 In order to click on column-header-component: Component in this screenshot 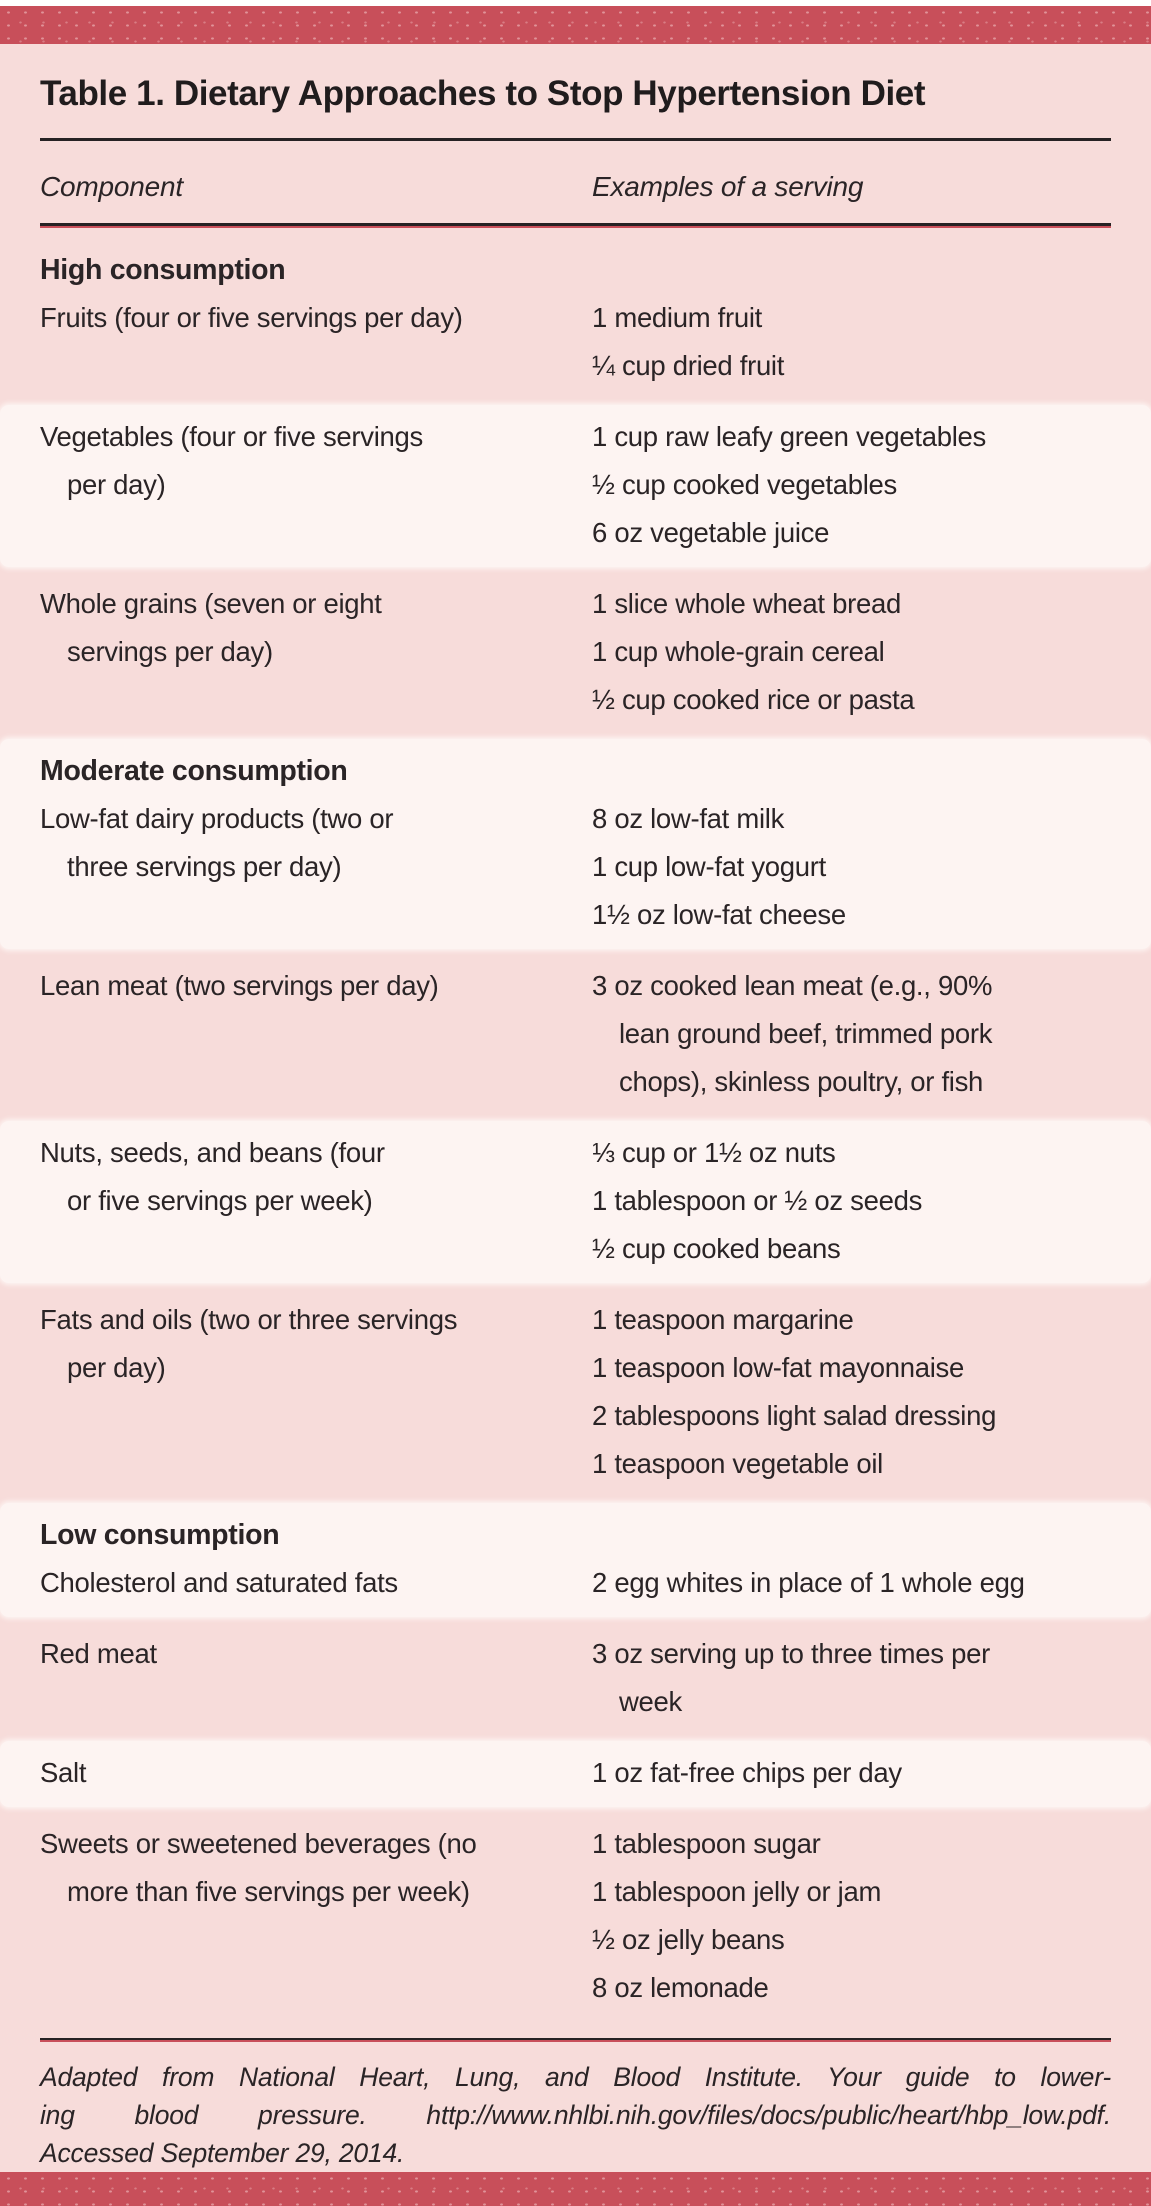, I will do `click(111, 187)`.